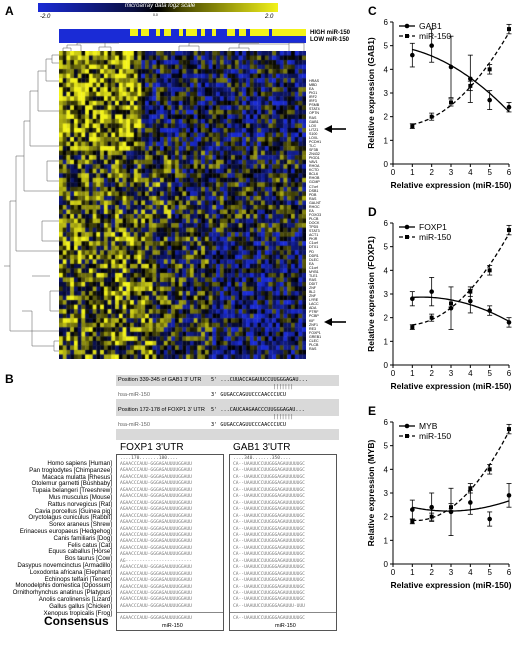 The width and height of the screenshot is (520, 650). I want to click on consensus-label: Consensus, so click(76, 621).